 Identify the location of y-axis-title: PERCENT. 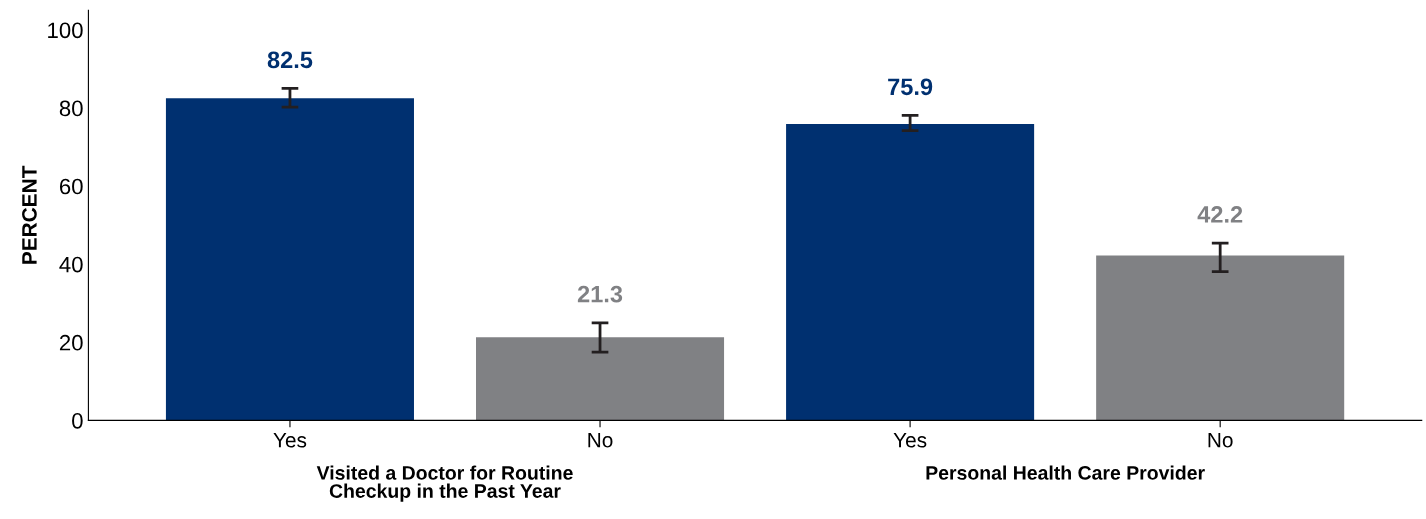
(29, 214).